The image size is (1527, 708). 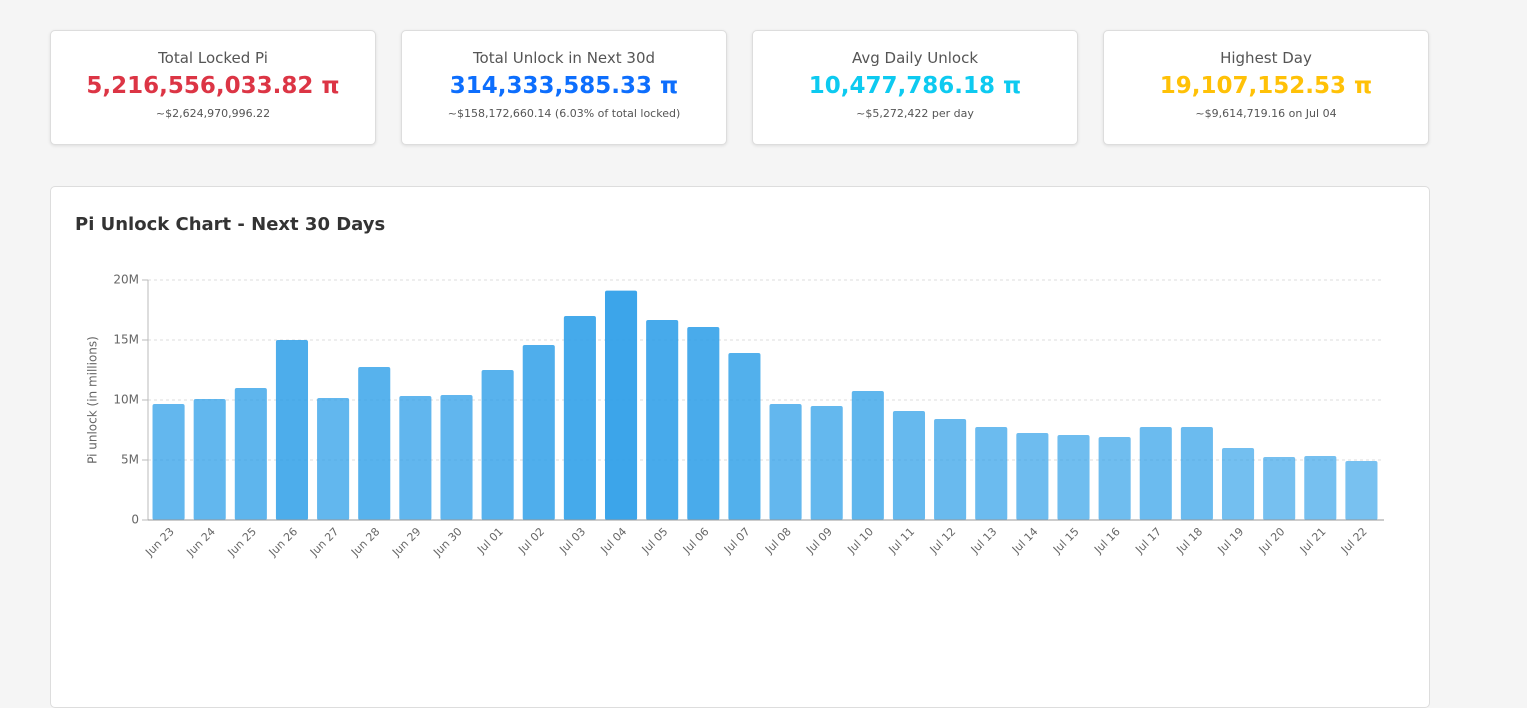 What do you see at coordinates (943, 541) in the screenshot?
I see `x-tick-label: Jul 12` at bounding box center [943, 541].